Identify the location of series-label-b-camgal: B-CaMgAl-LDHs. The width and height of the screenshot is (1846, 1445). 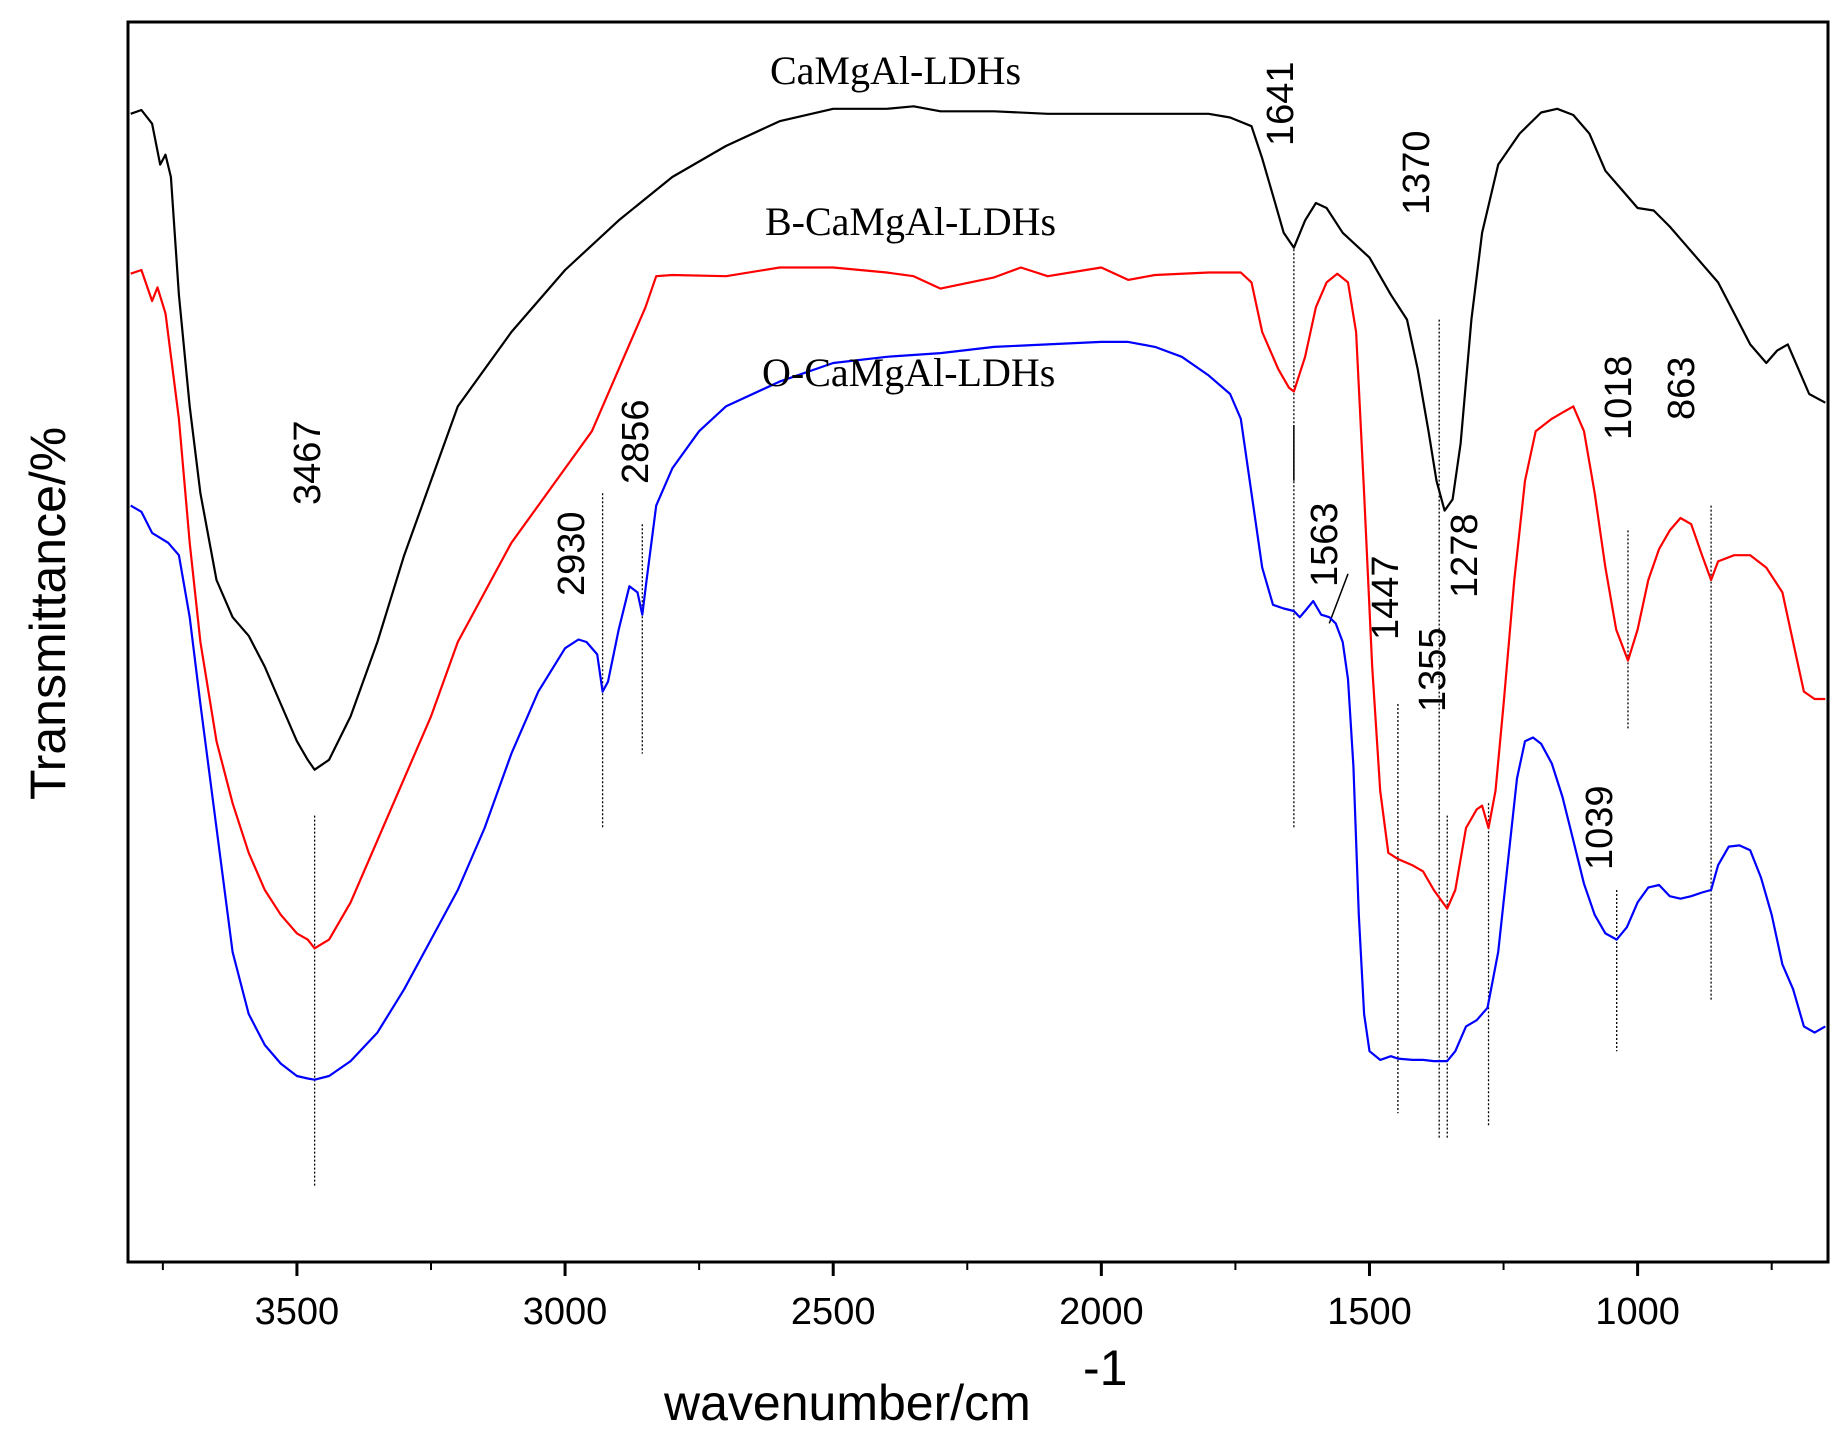
(910, 221).